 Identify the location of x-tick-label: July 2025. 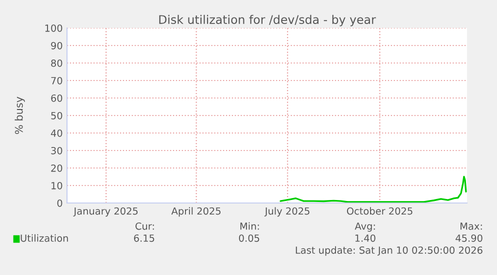
(287, 212).